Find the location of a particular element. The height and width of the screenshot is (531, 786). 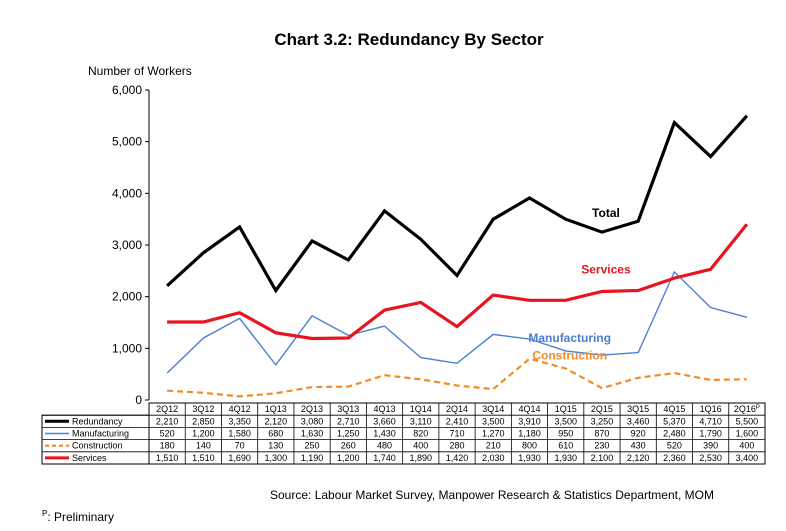

table-cell: 1,250 is located at coordinates (348, 434).